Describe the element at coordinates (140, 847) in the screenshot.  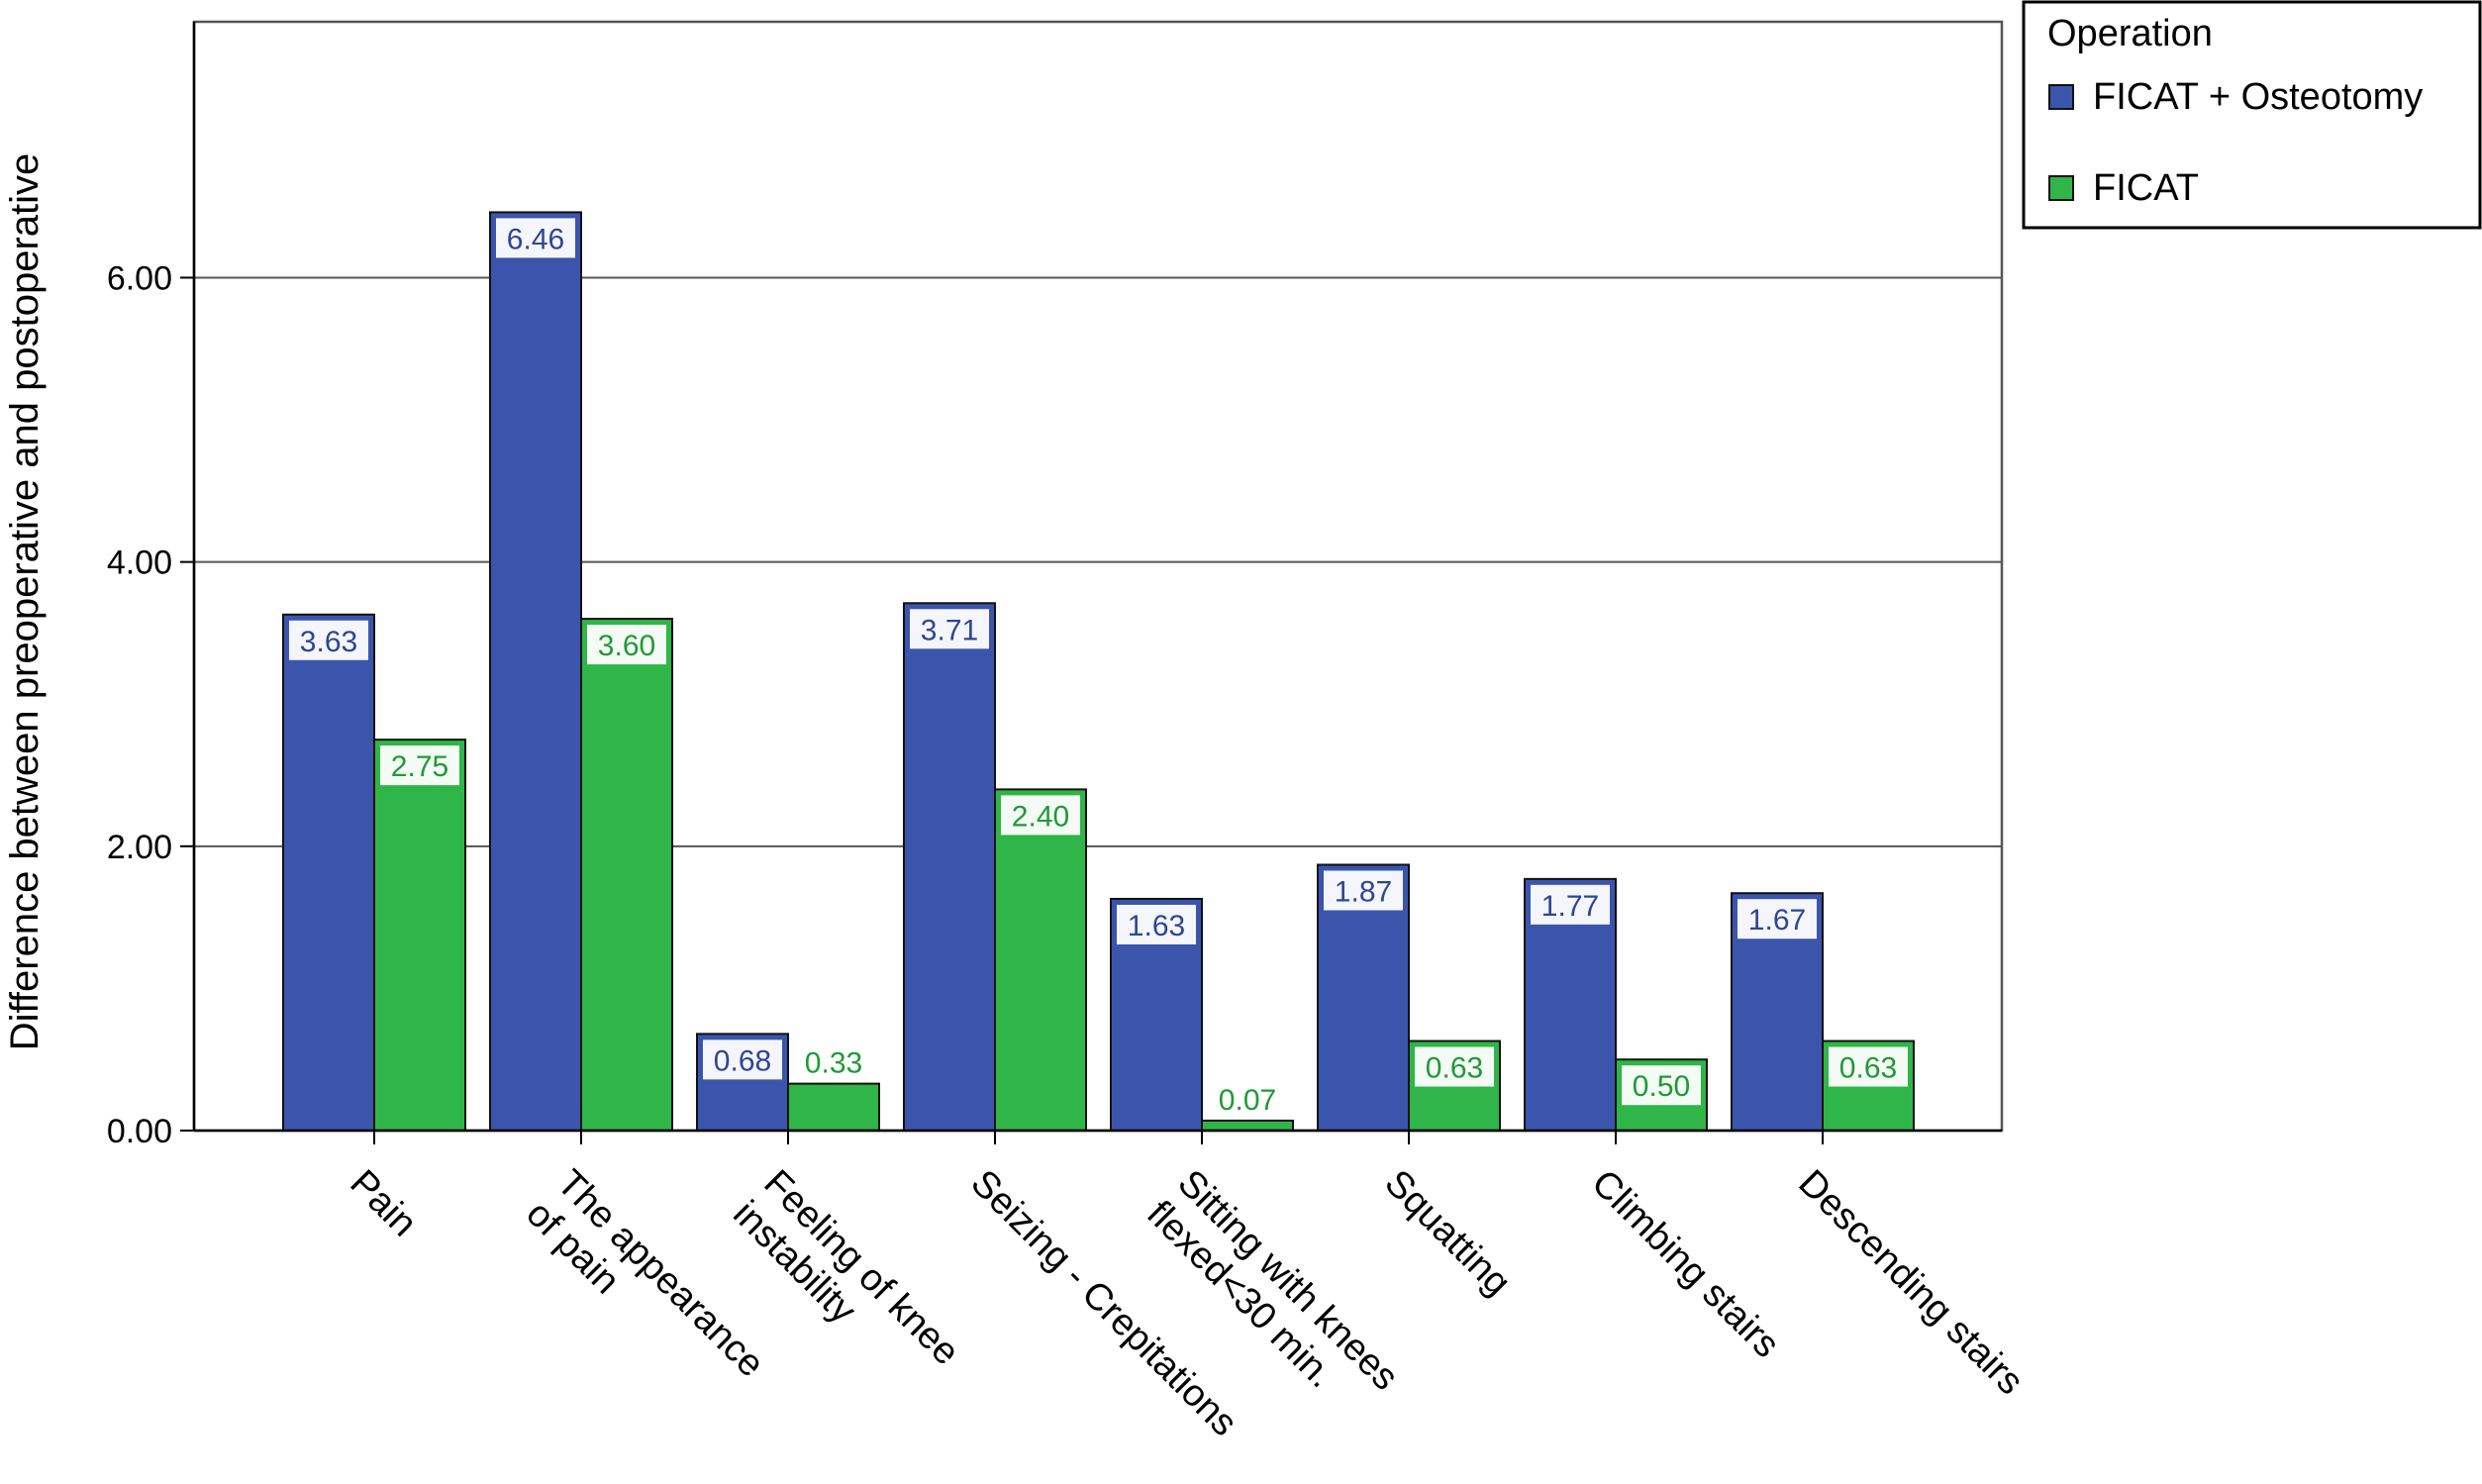
I see `y-tick-label: 2.00` at that location.